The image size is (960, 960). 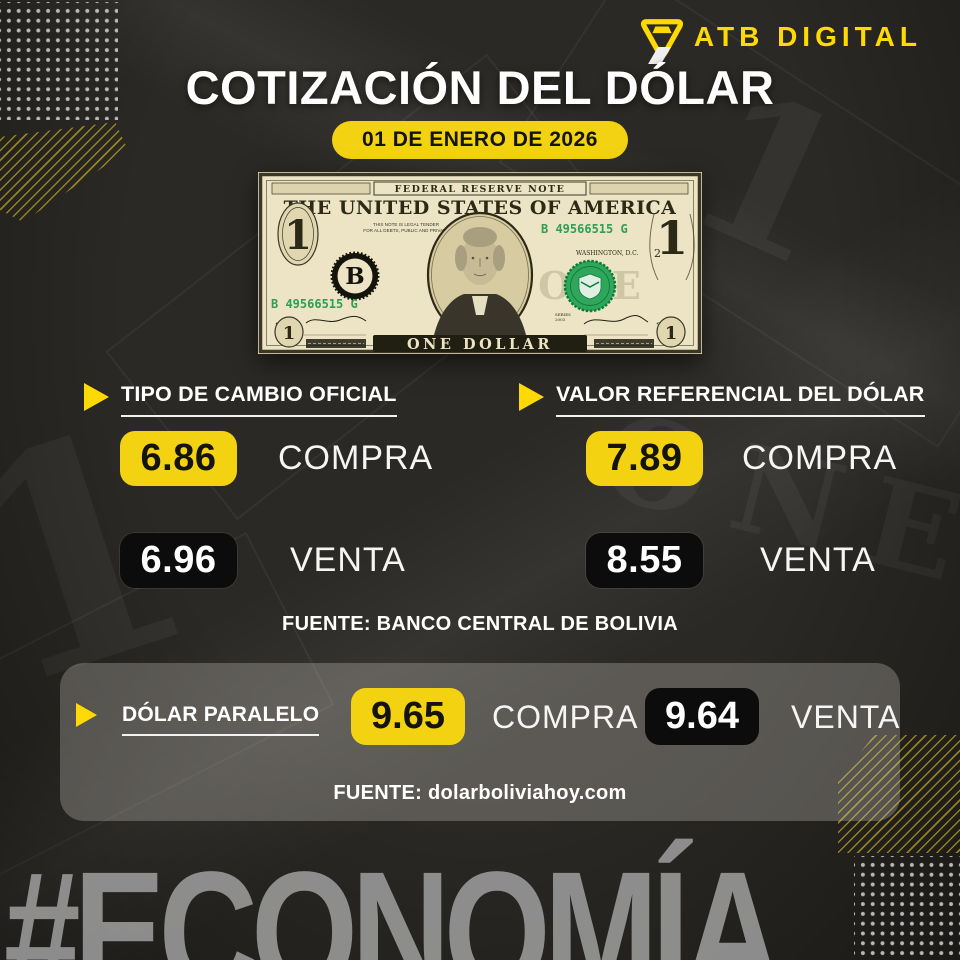 I want to click on referential-section-header: VALOR REFERENCIAL DEL DÓLAR, so click(x=722, y=399).